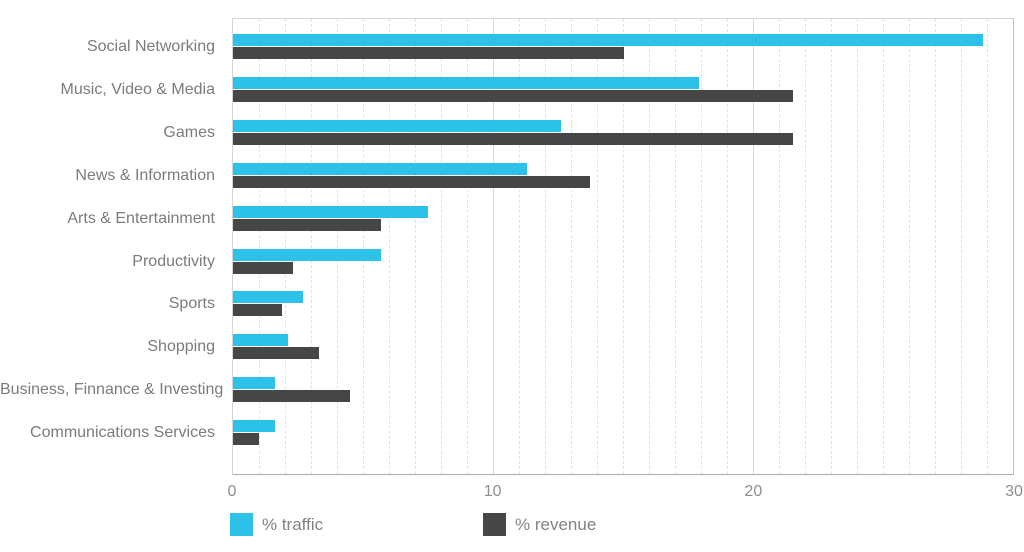  I want to click on chart-row: Communications Services, so click(507, 432).